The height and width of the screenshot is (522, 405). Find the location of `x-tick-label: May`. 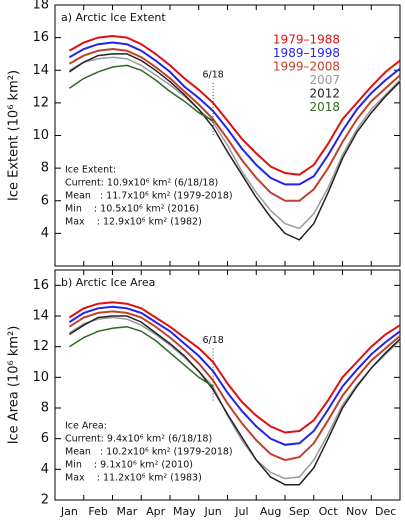

x-tick-label: May is located at coordinates (184, 511).